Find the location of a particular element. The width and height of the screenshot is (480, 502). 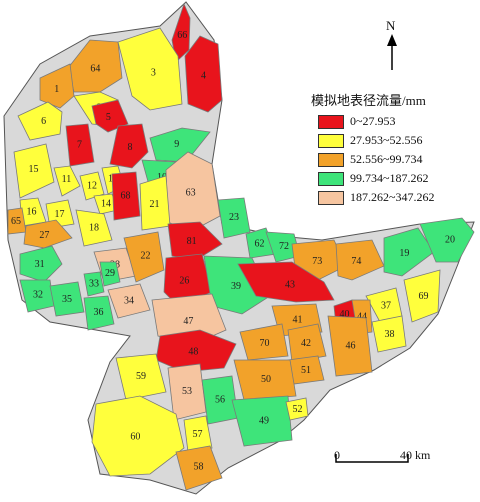

region-label: 15 is located at coordinates (34, 169).